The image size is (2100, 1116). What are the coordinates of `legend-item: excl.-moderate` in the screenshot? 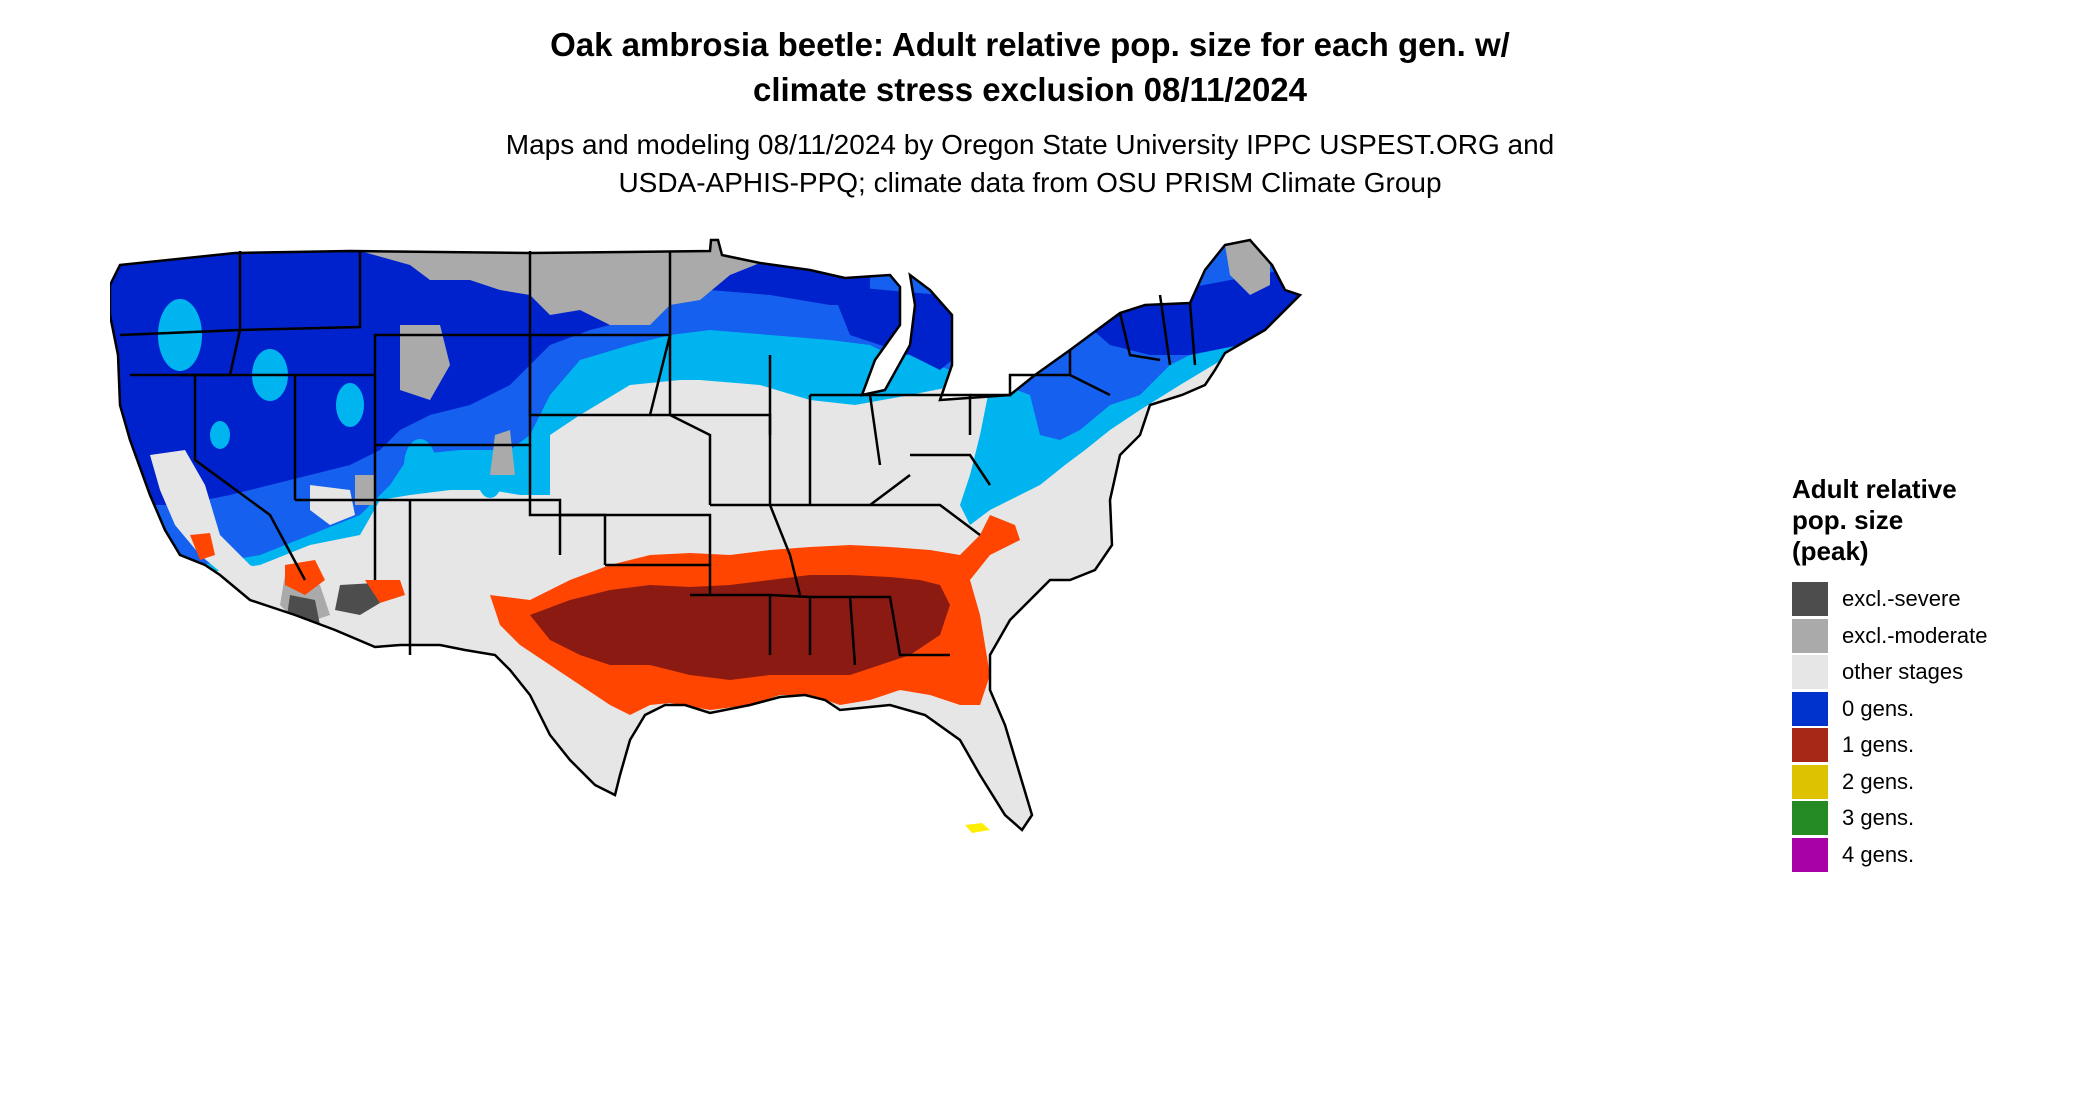 It's located at (1942, 636).